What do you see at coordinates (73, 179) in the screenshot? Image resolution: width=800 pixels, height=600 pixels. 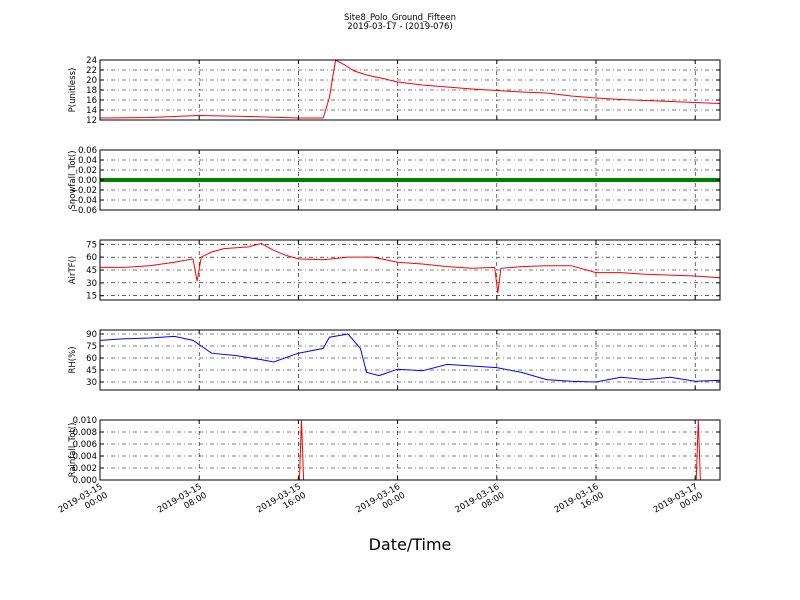 I see `y-axis-label: Snowfall_Tot()` at bounding box center [73, 179].